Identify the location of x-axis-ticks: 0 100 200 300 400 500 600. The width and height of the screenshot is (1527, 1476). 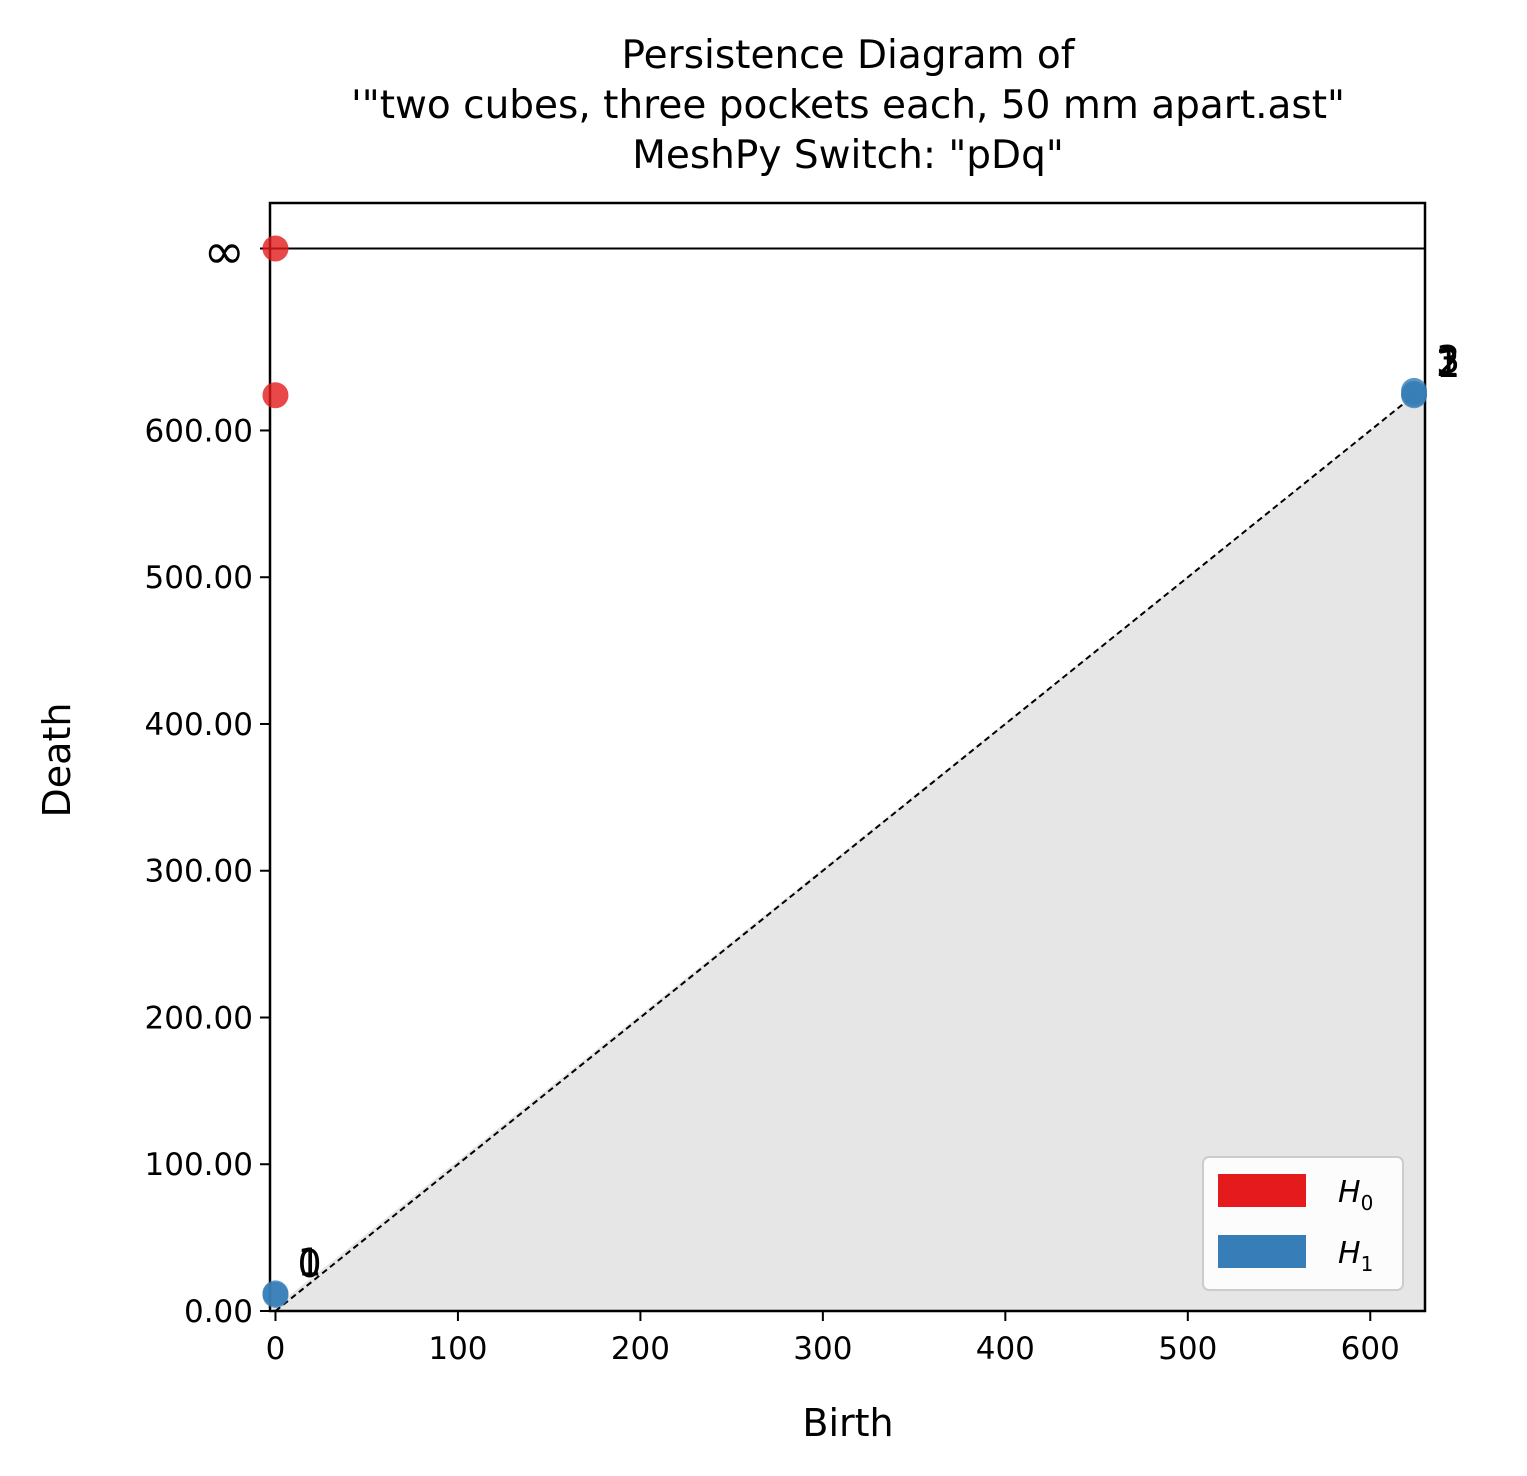
(833, 1339).